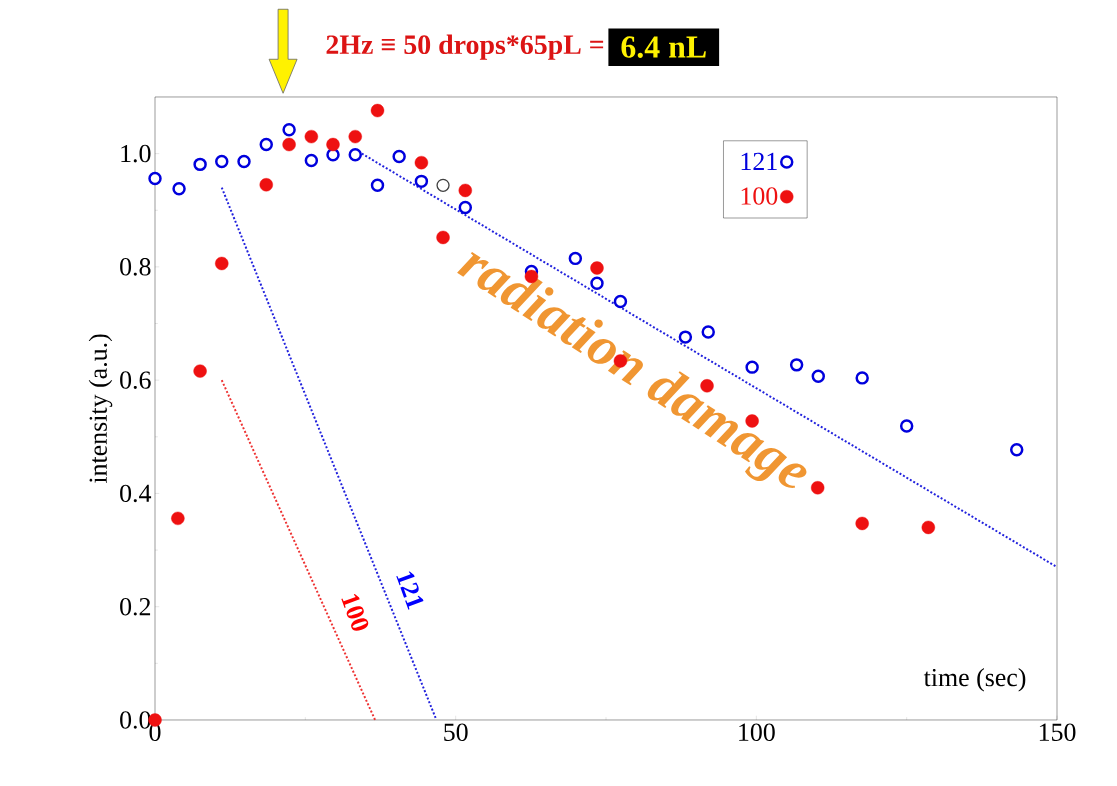 The height and width of the screenshot is (786, 1117). I want to click on y-tick-label: 1.0, so click(136, 153).